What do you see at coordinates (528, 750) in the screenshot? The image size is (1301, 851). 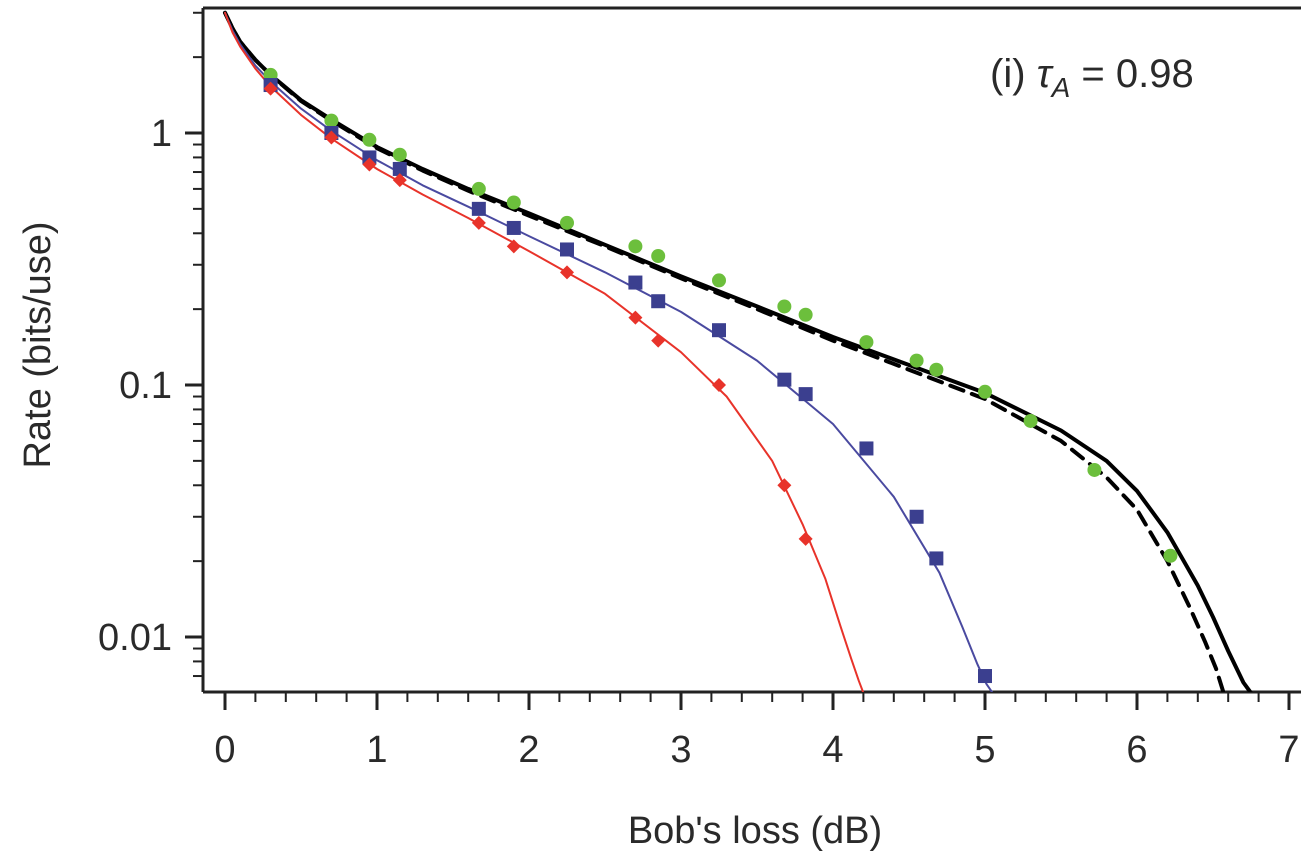 I see `x-tick-label: 2` at bounding box center [528, 750].